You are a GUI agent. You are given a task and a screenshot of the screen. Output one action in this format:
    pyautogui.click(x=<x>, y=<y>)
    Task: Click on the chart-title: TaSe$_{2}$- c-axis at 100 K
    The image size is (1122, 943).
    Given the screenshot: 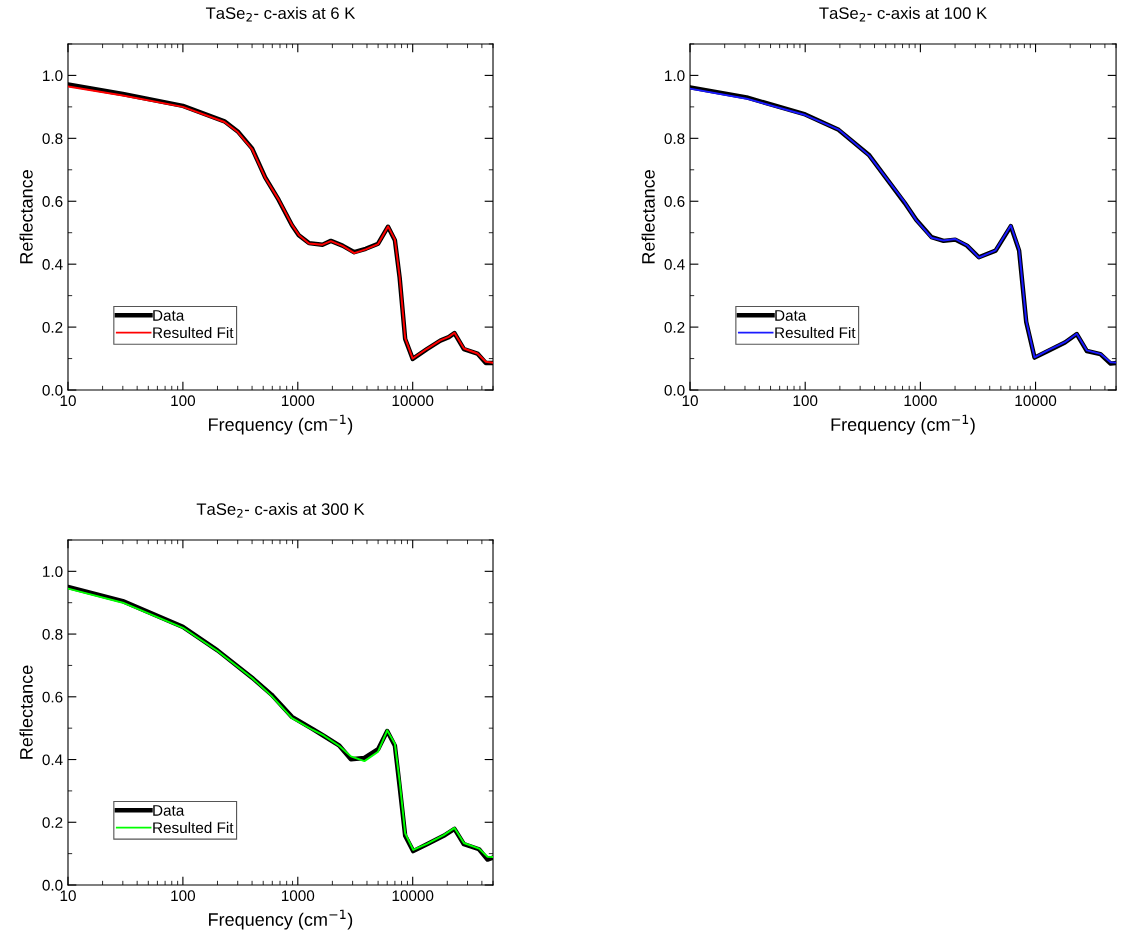 What is the action you would take?
    pyautogui.click(x=903, y=14)
    